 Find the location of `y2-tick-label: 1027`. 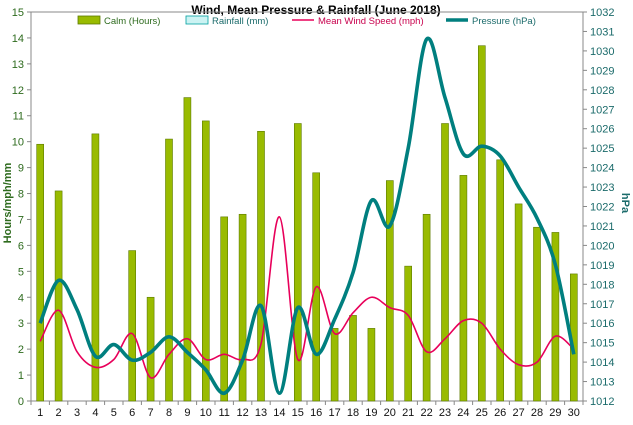

y2-tick-label: 1027 is located at coordinates (602, 110).